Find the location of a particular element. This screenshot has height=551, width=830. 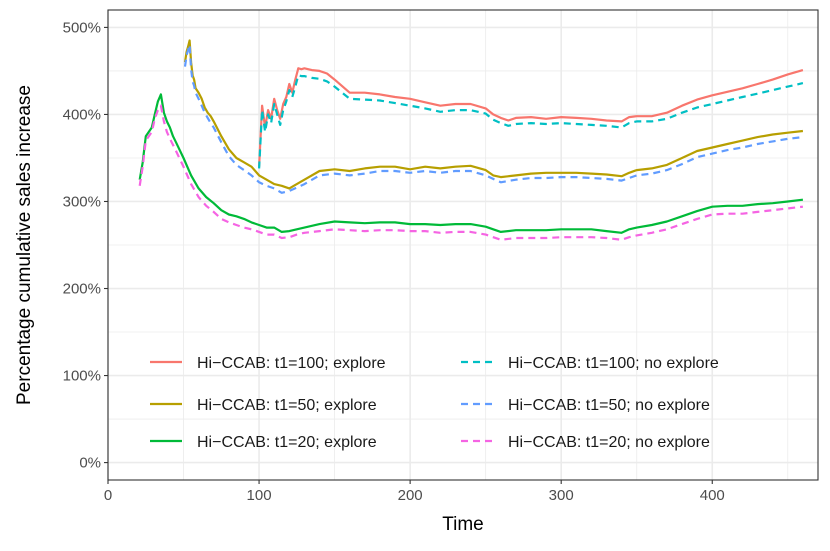

legend-label-1: Hi−CCAB: t1=100; explore is located at coordinates (291, 363).